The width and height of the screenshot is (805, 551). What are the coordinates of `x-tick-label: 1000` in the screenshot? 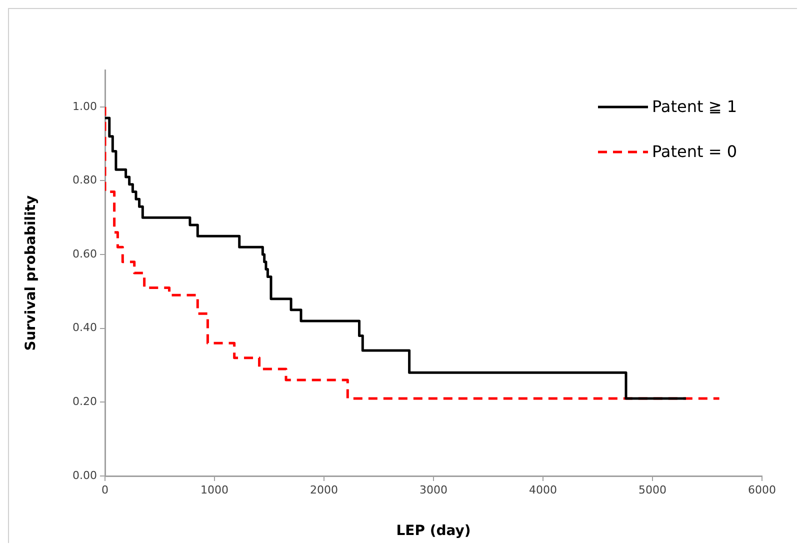 It's located at (214, 489).